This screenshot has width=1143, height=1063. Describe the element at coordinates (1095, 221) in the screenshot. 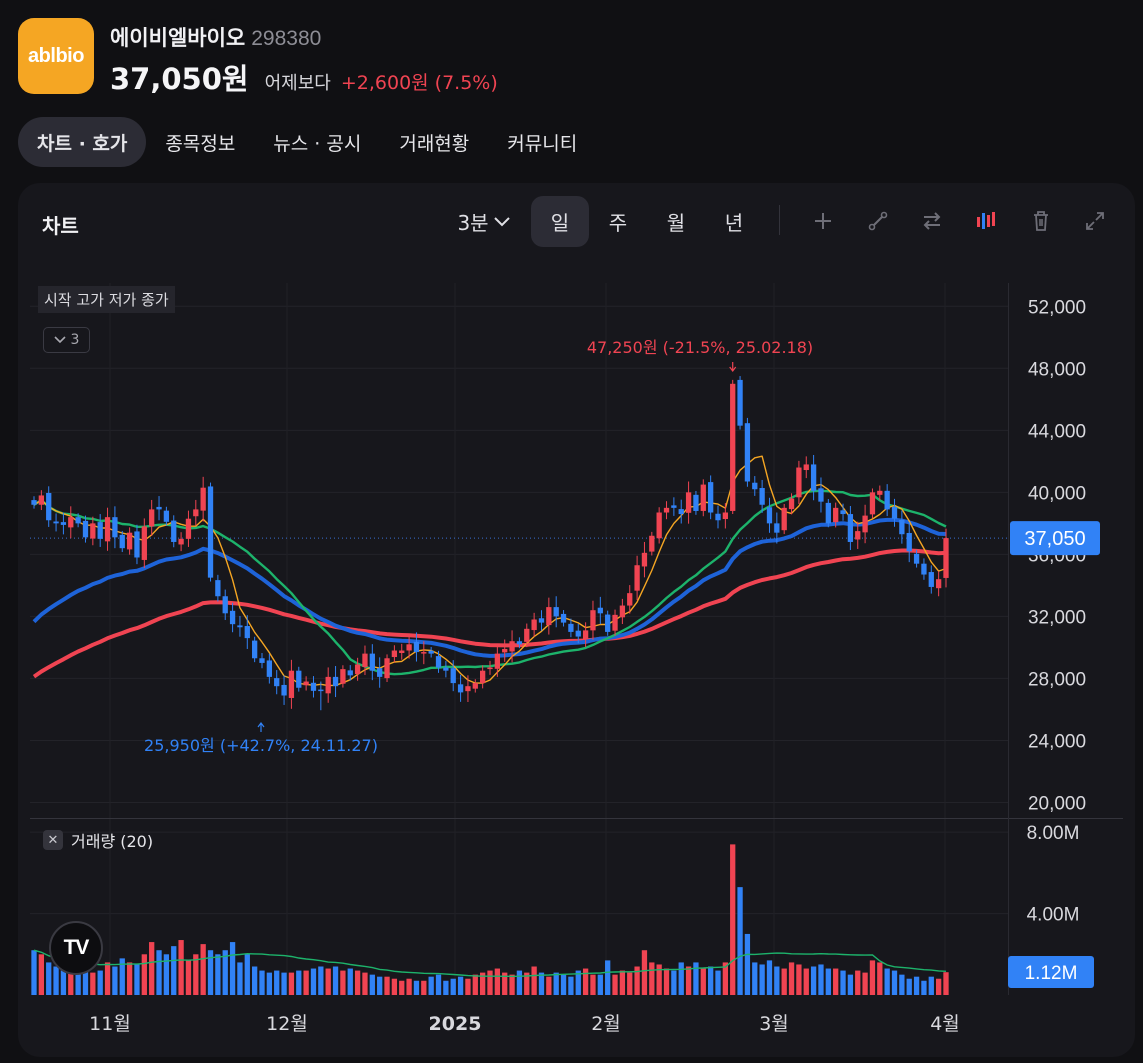

I see `expand-icon` at that location.